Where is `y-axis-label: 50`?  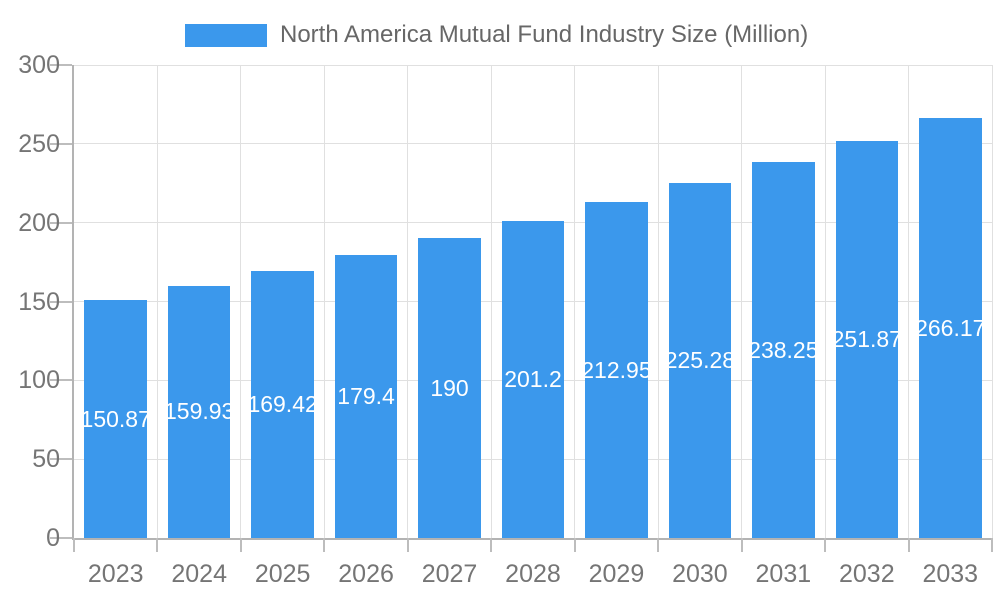
y-axis-label: 50 is located at coordinates (46, 459).